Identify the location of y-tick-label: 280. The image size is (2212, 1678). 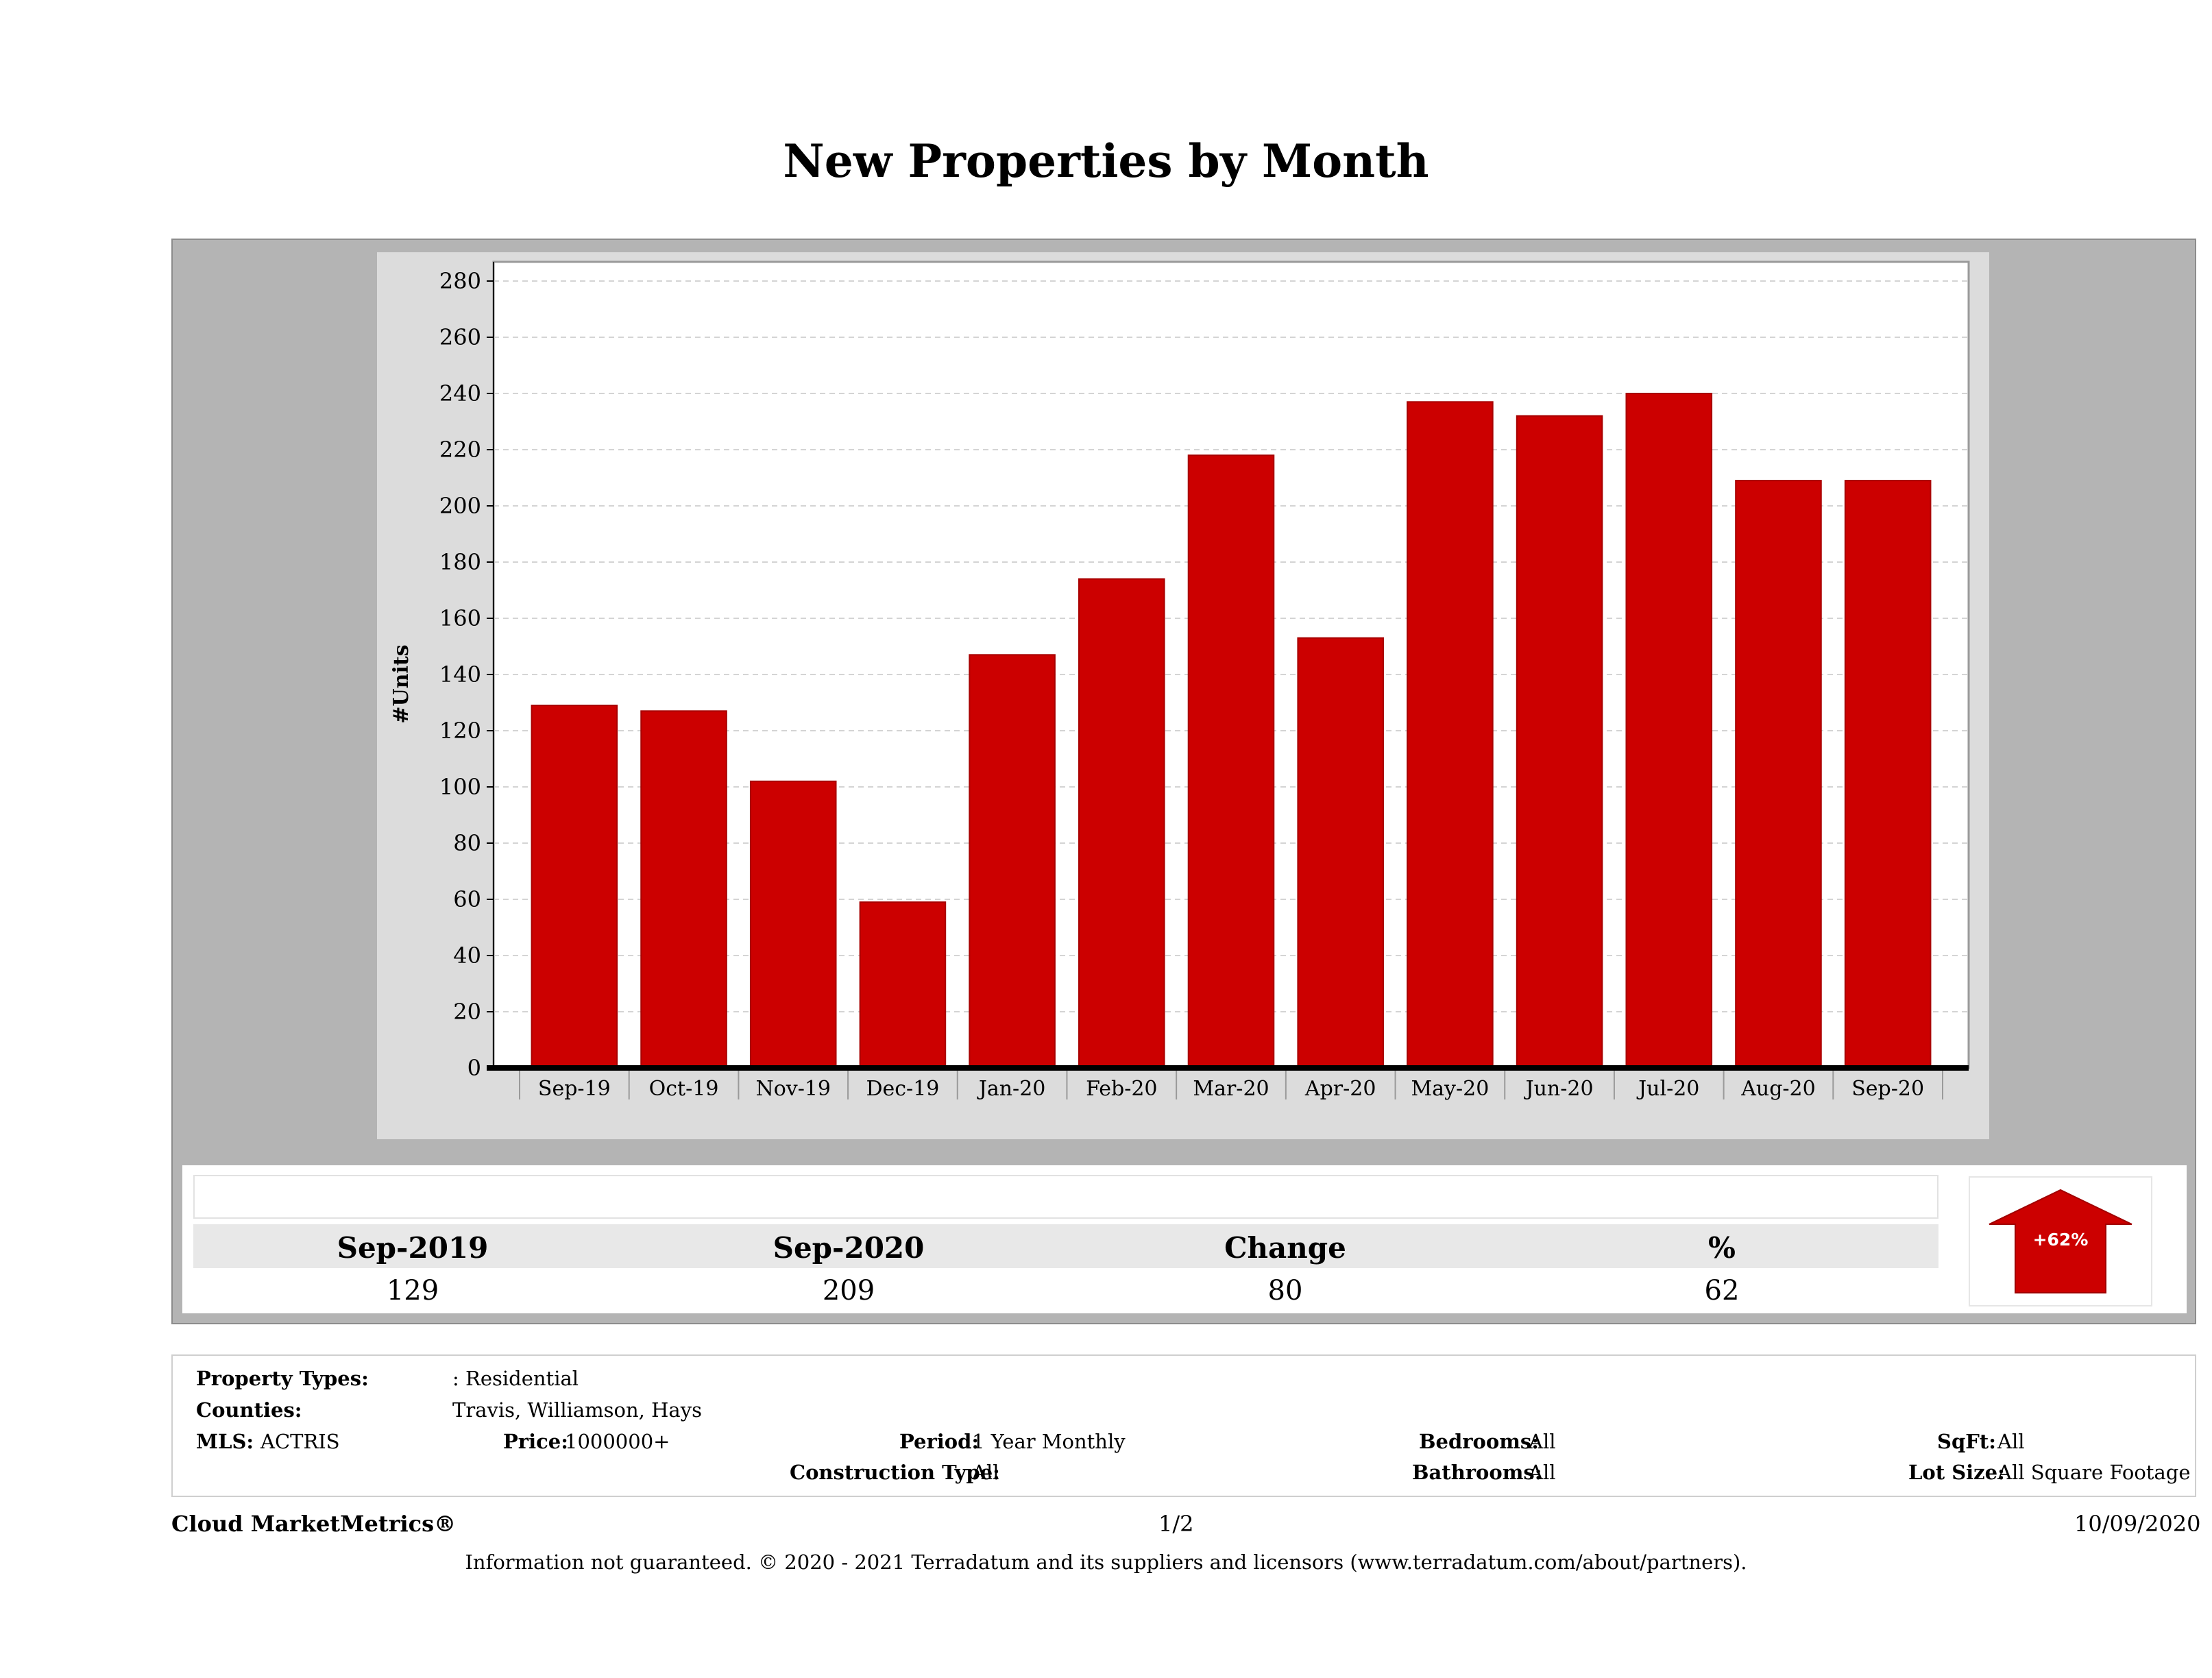
(460, 281).